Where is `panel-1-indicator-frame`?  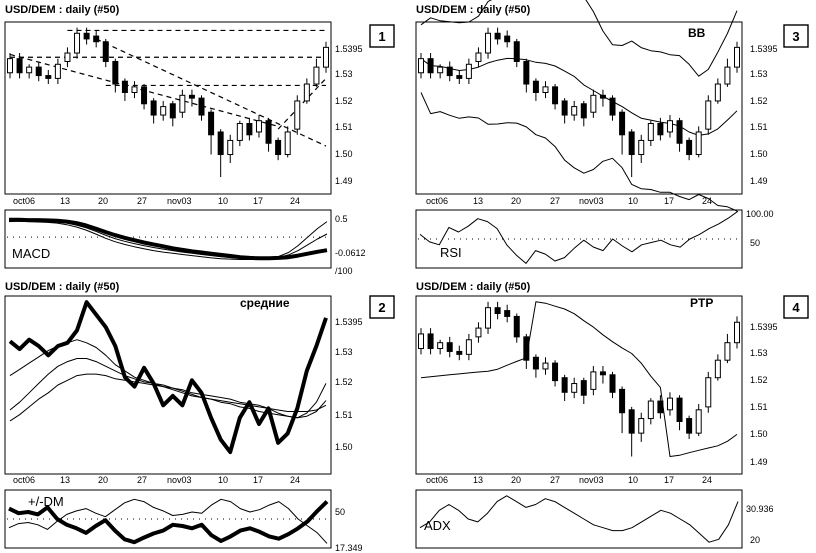
panel-1-indicator-frame is located at coordinates (168, 239).